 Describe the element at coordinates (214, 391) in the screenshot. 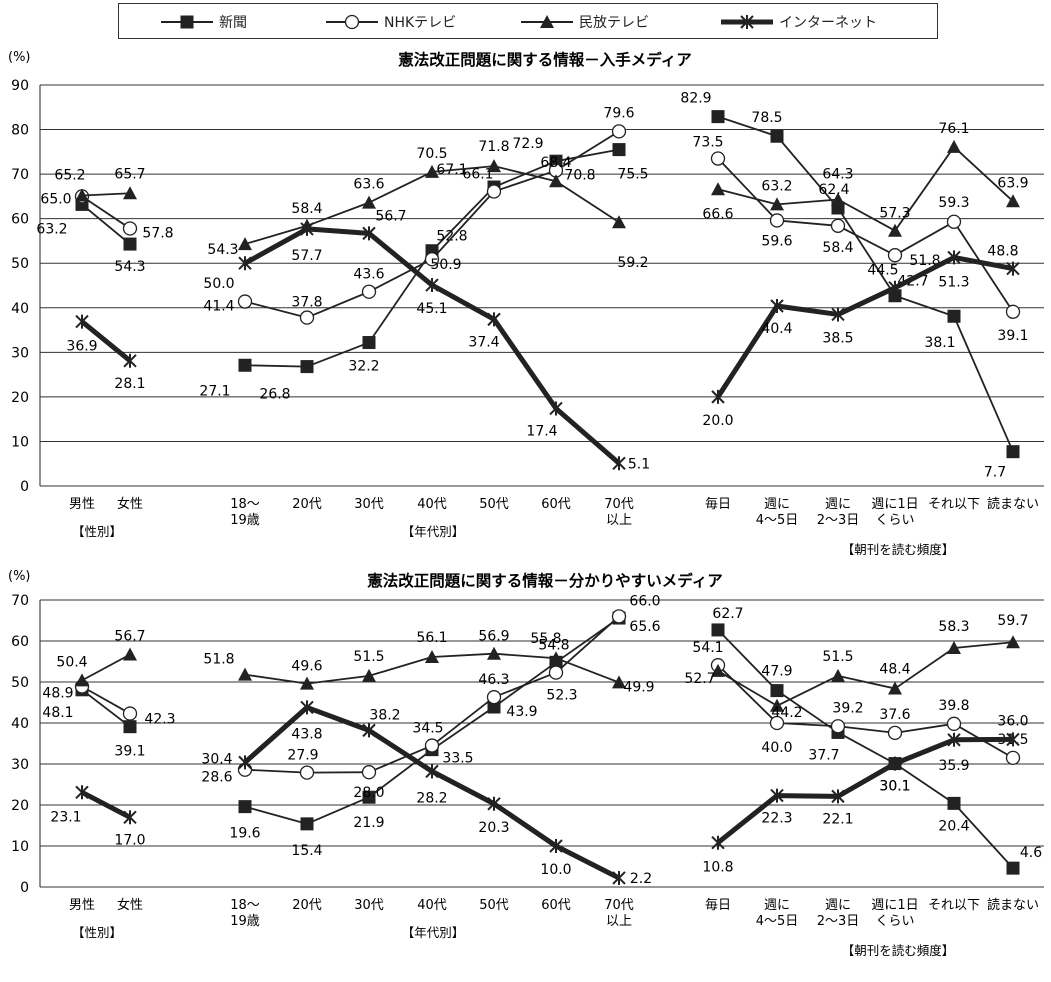

I see `data-label: 27.1` at that location.